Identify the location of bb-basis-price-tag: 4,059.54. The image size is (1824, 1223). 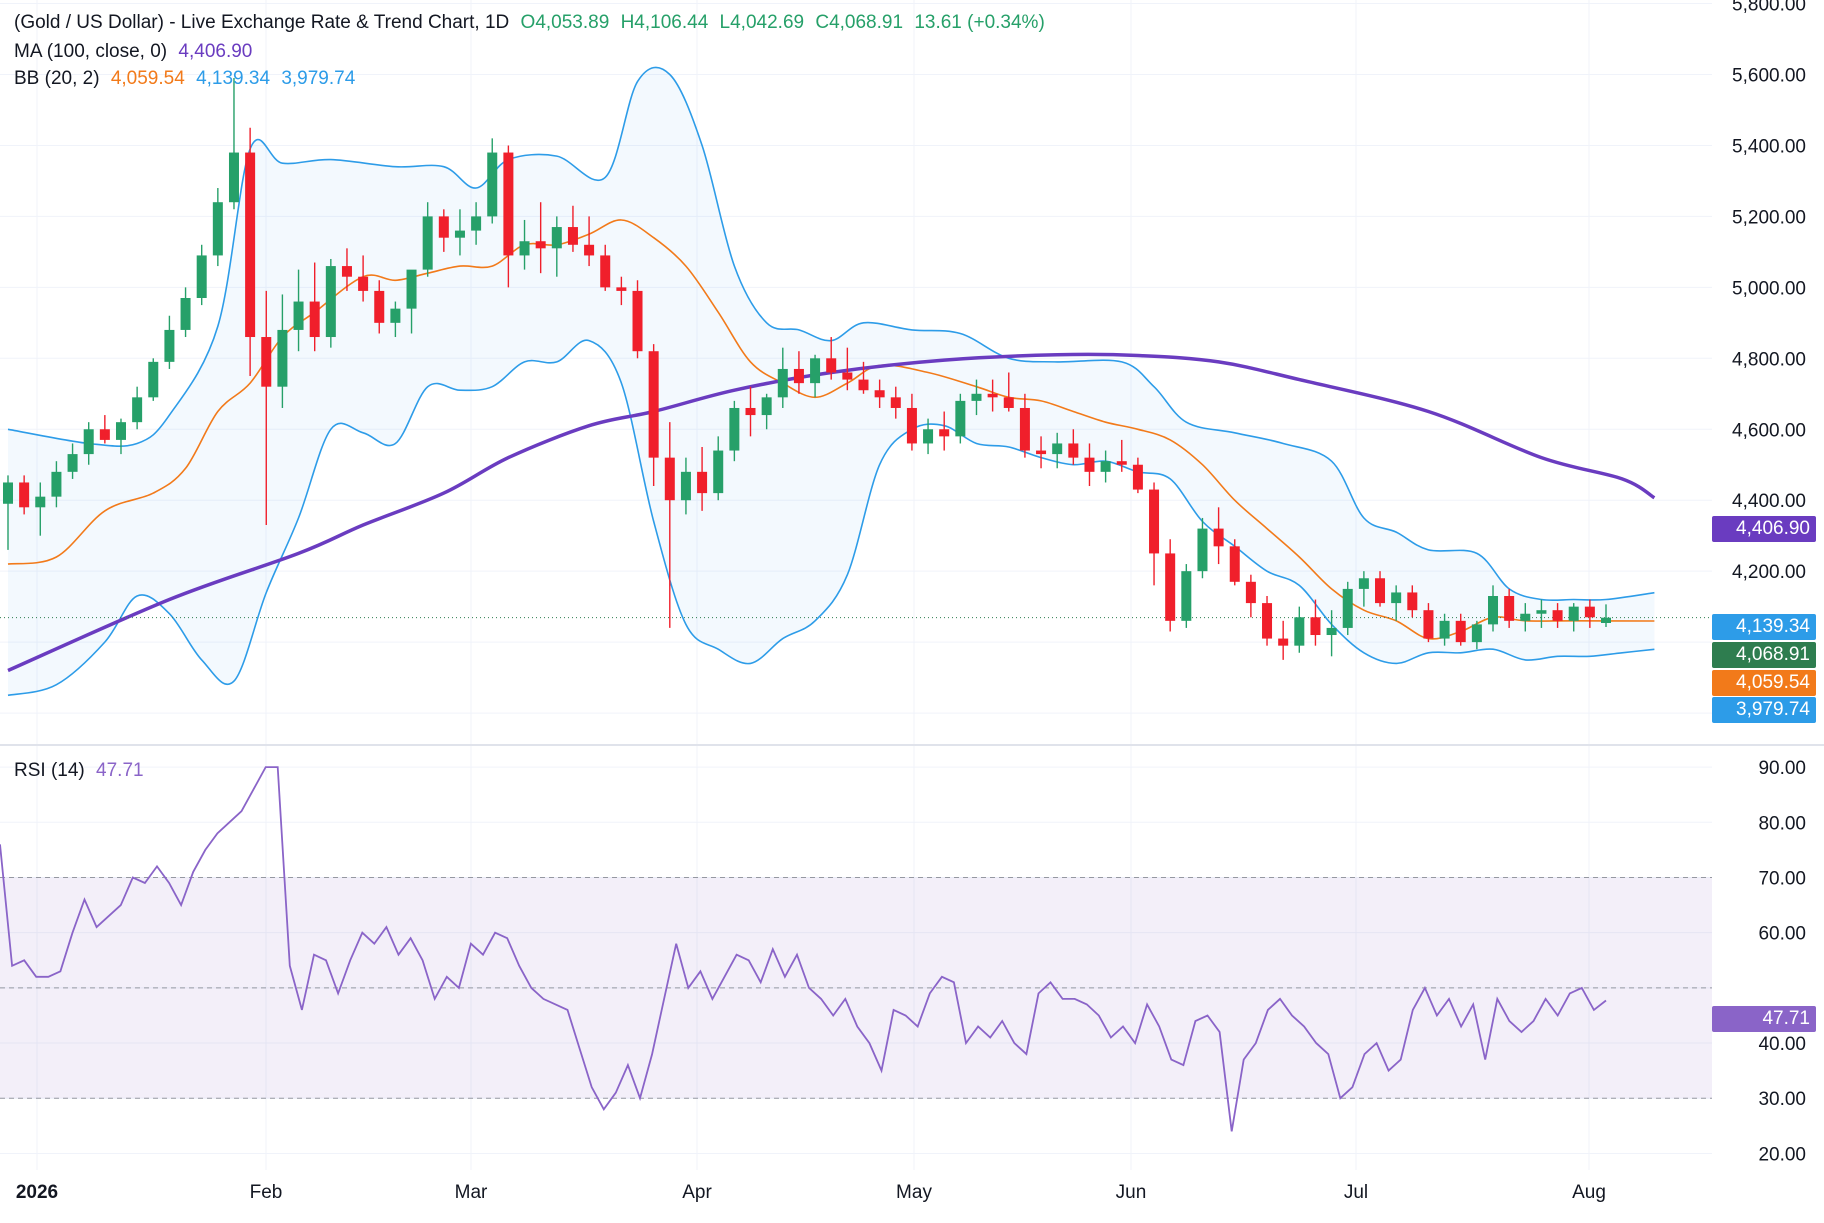
(1764, 683).